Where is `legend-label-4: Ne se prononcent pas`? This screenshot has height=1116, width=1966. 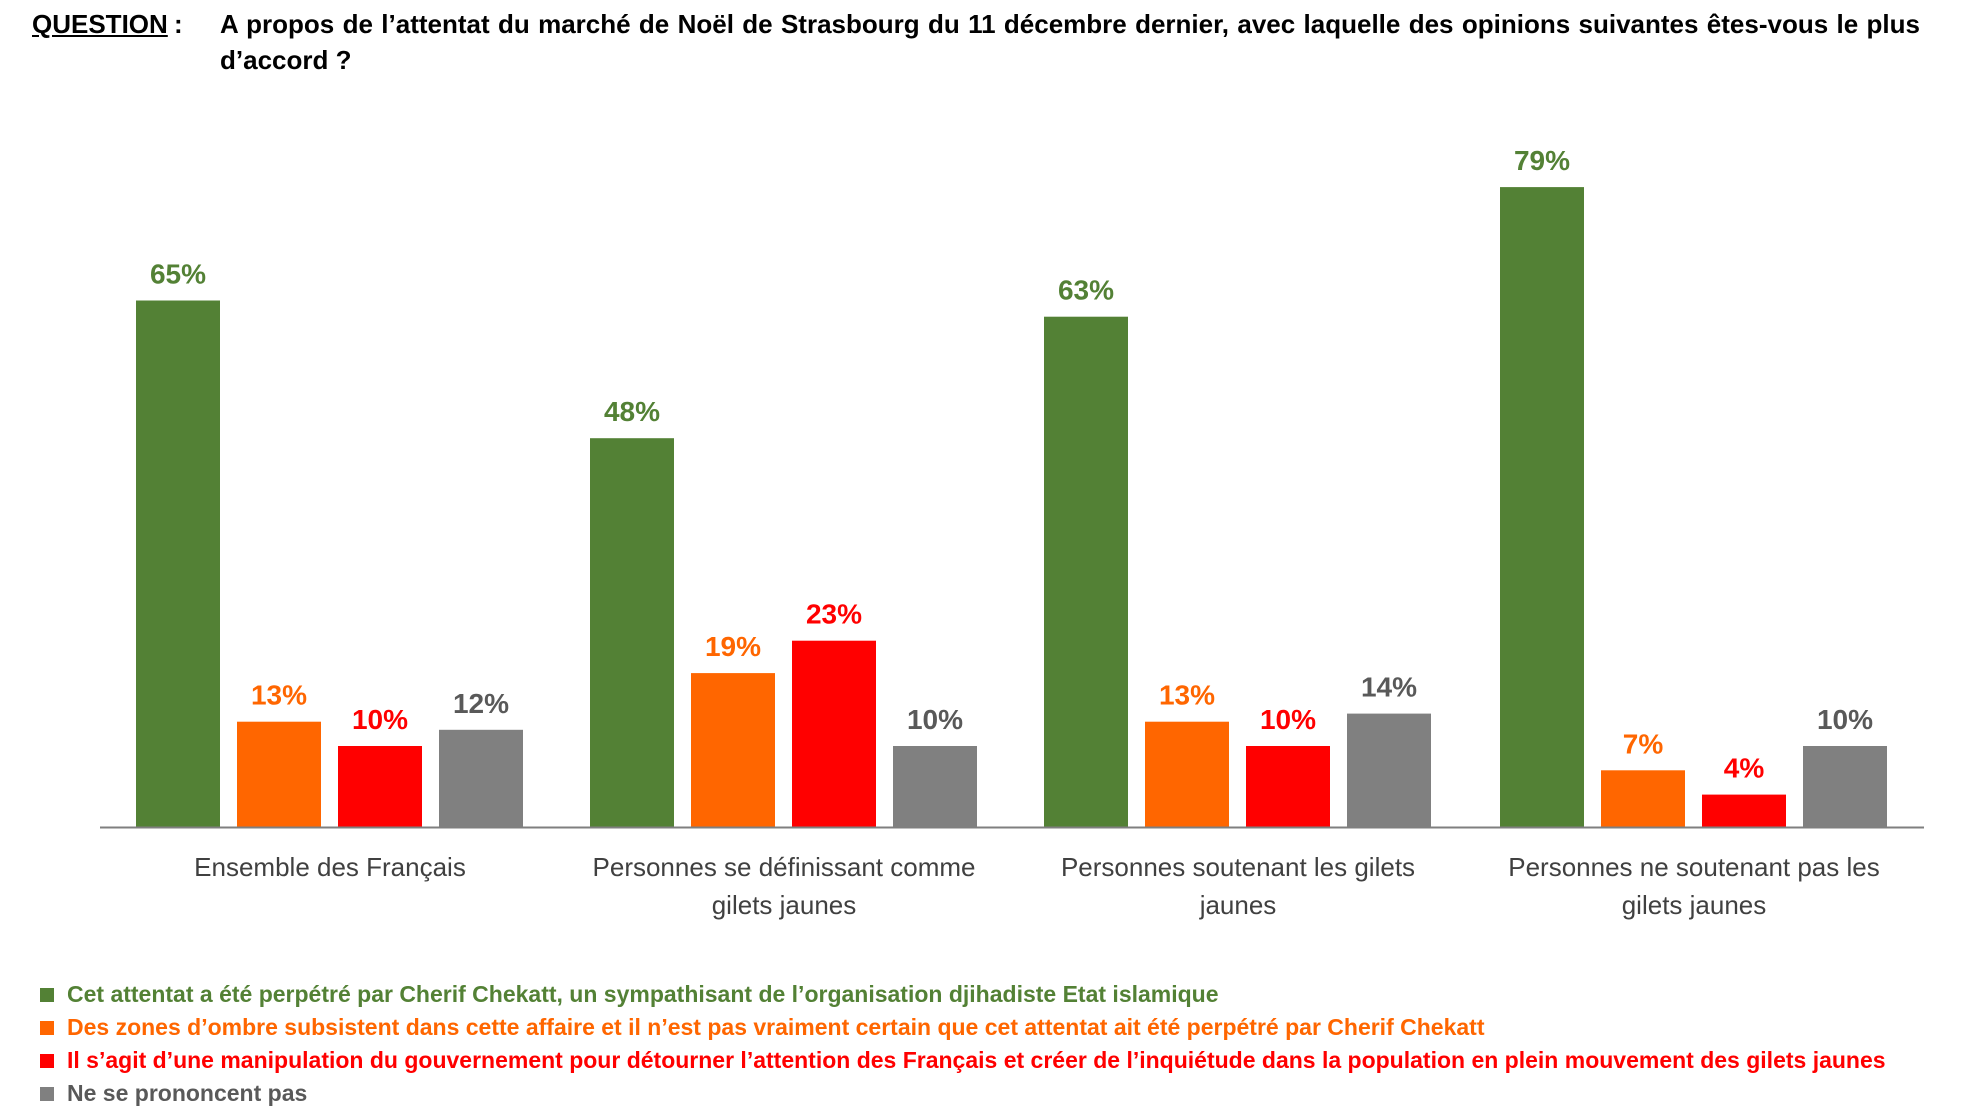
legend-label-4: Ne se prononcent pas is located at coordinates (187, 1093).